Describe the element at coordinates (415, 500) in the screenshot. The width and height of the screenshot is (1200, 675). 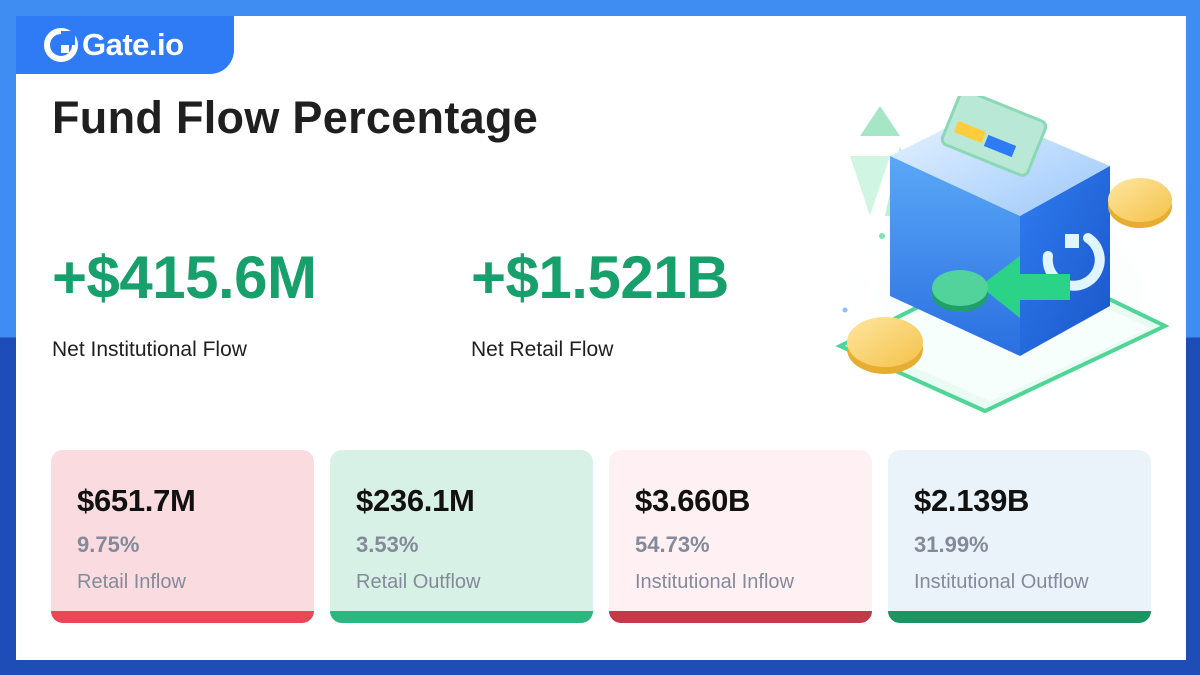
I see `stat-amount: $236.1M` at that location.